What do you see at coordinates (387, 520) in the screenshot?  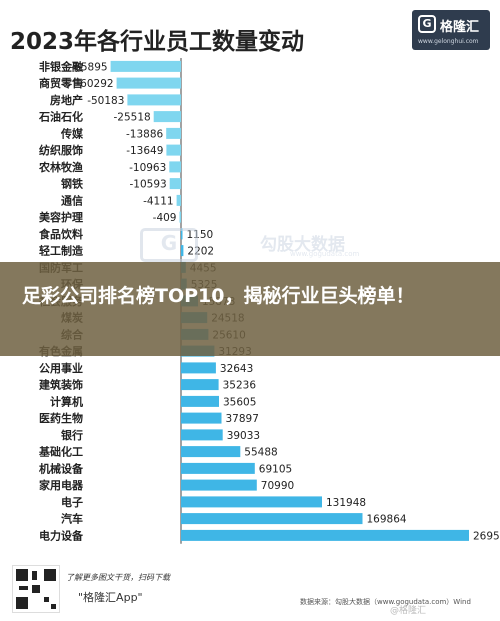 I see `value-label-27: 169864` at bounding box center [387, 520].